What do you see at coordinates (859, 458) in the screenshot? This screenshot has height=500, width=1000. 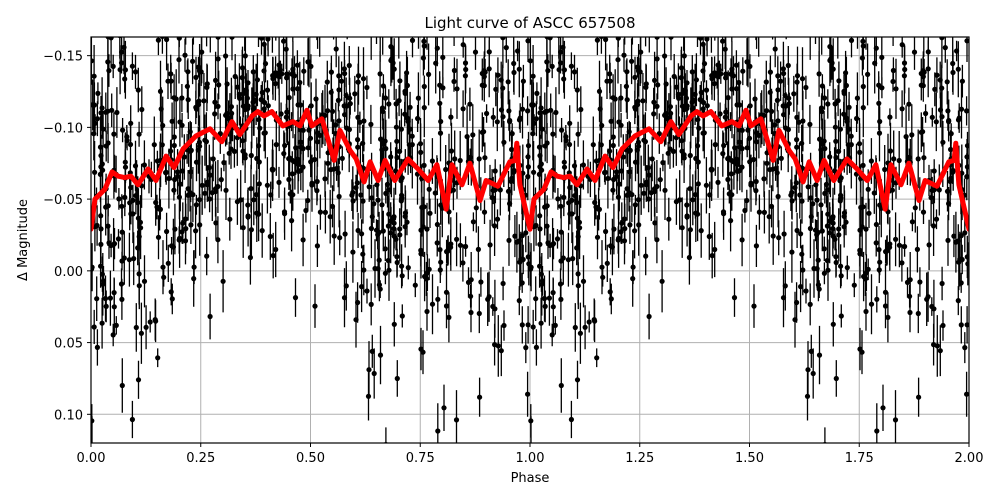 I see `x-tick-label: 1.75` at bounding box center [859, 458].